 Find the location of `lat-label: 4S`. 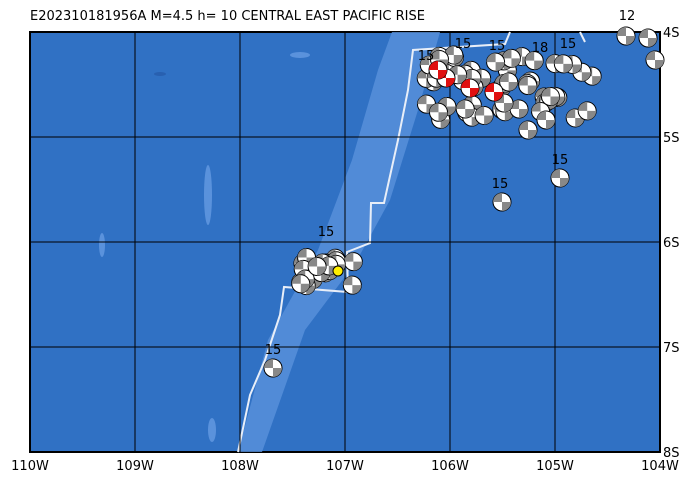

lat-label: 4S is located at coordinates (671, 33).